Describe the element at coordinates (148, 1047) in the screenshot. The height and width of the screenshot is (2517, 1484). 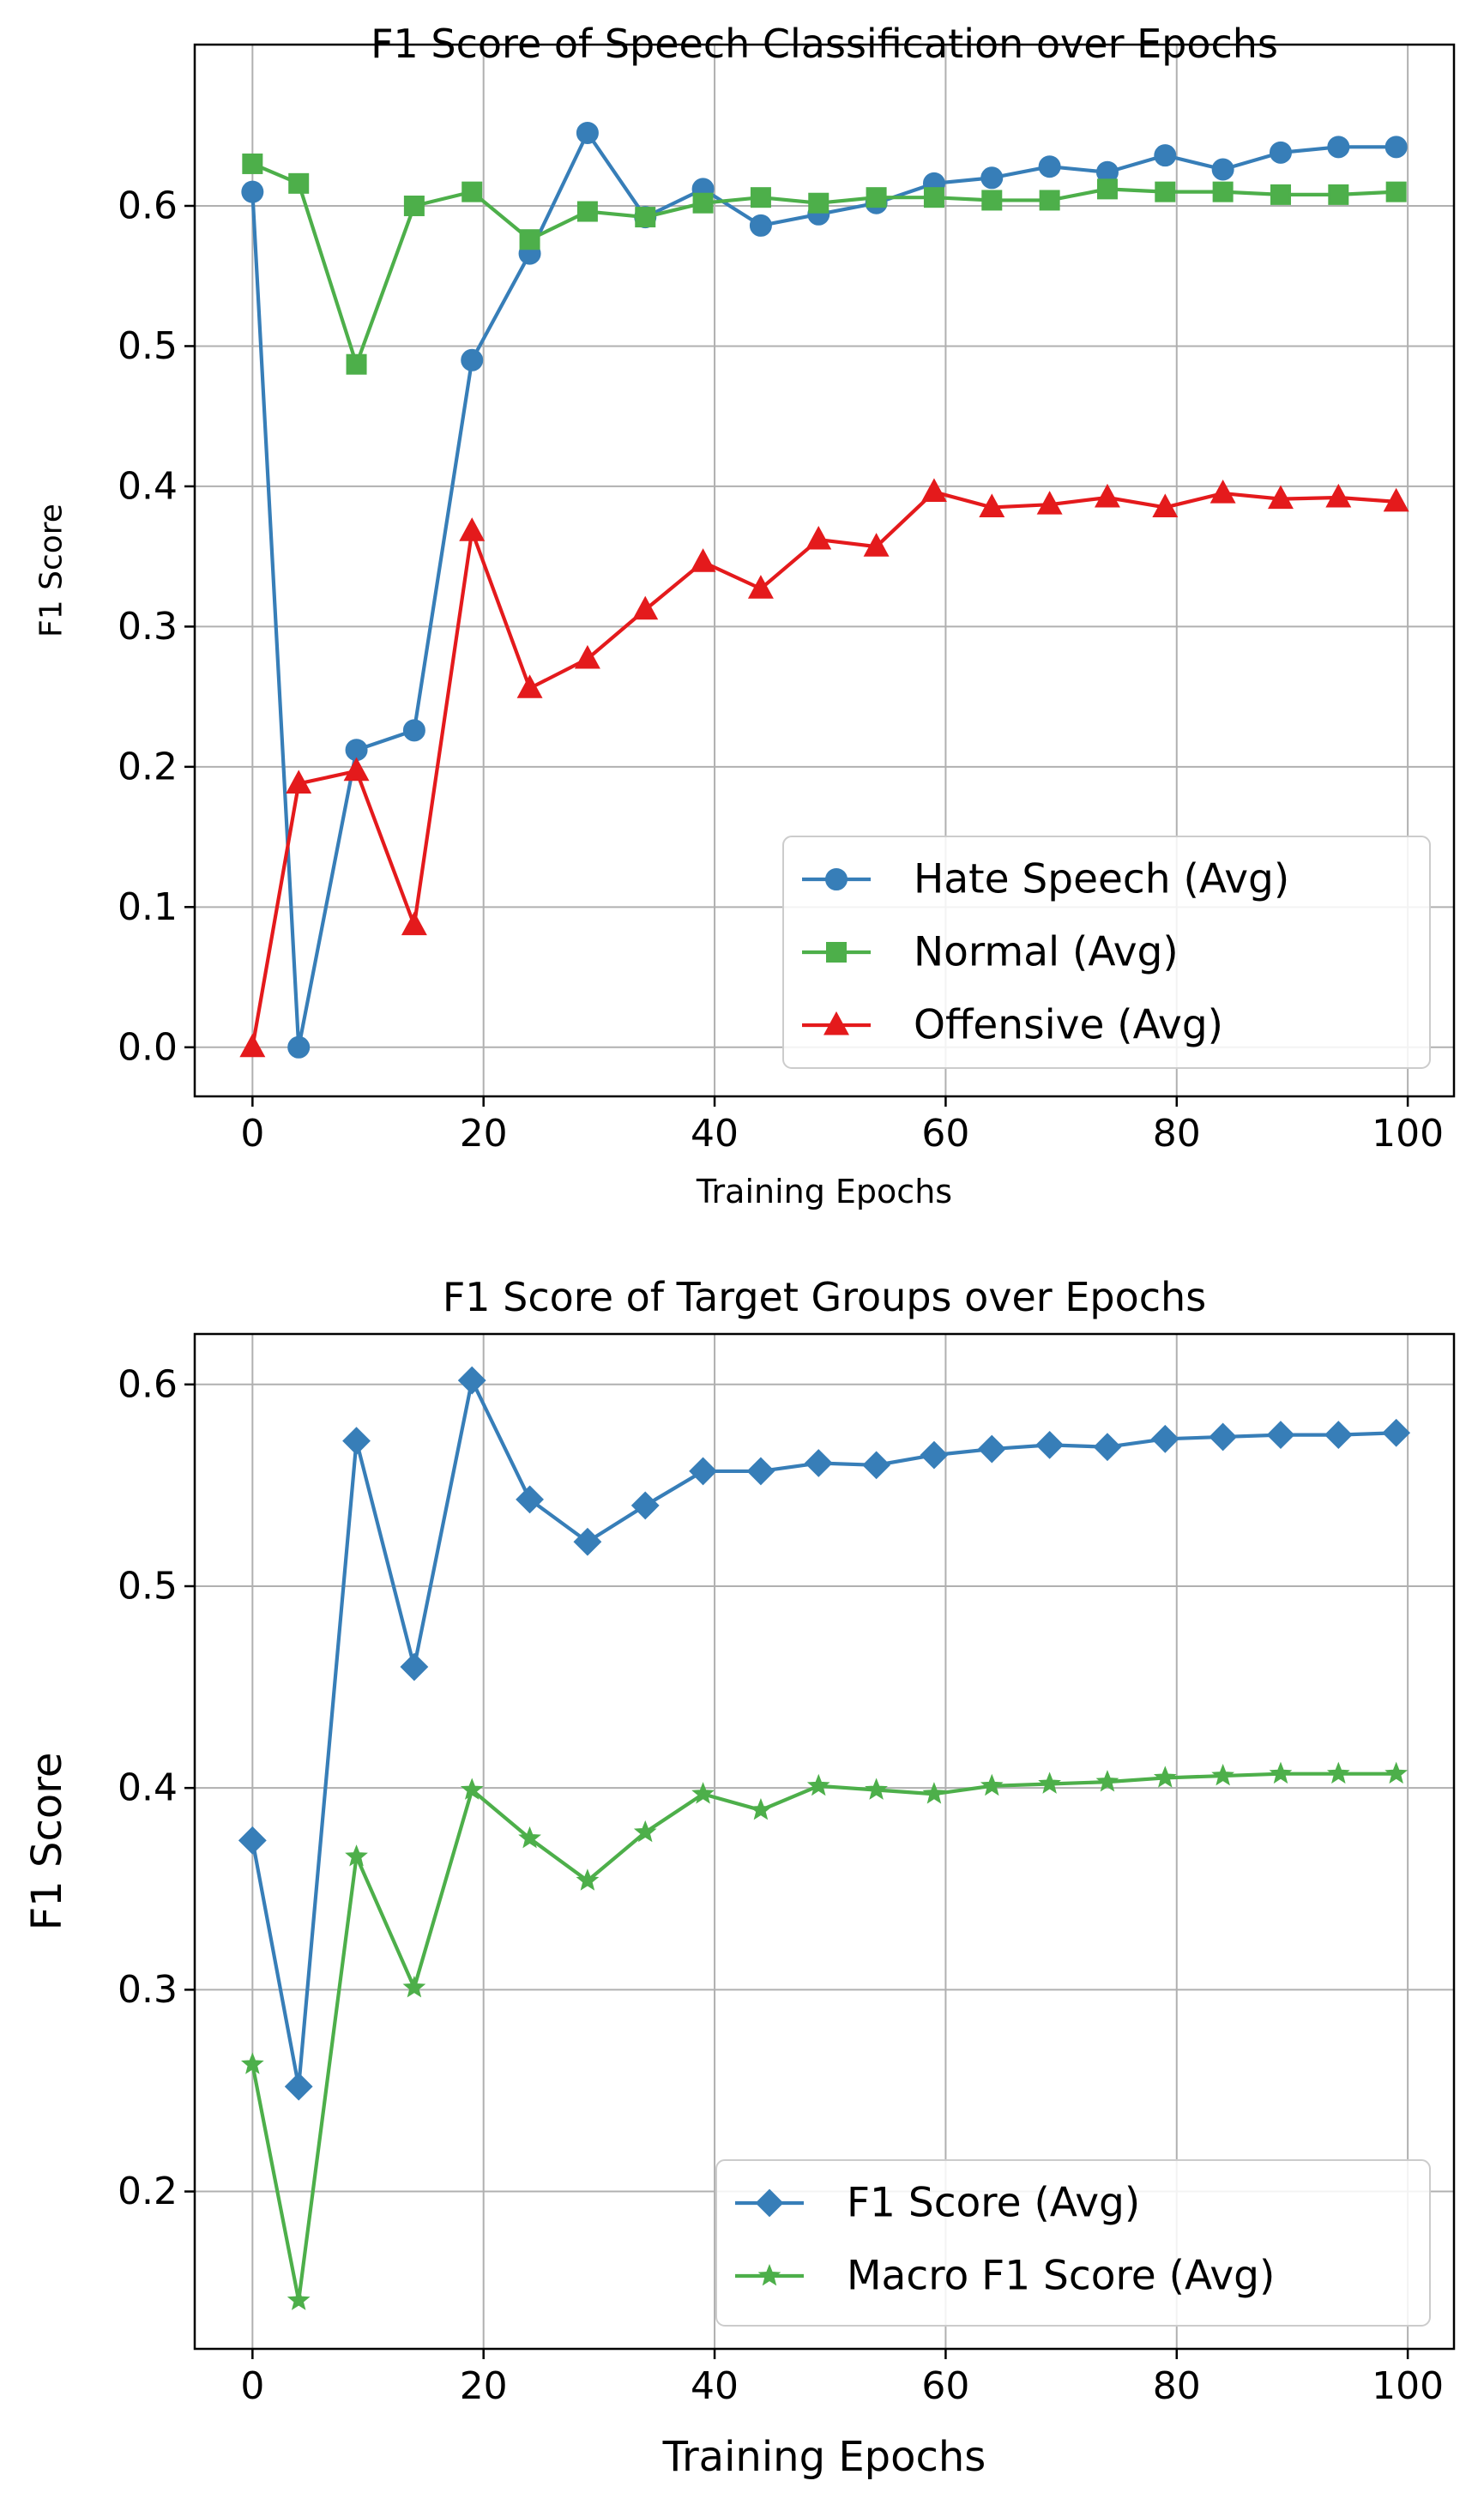
I see `y-tick-label: 0.0` at that location.